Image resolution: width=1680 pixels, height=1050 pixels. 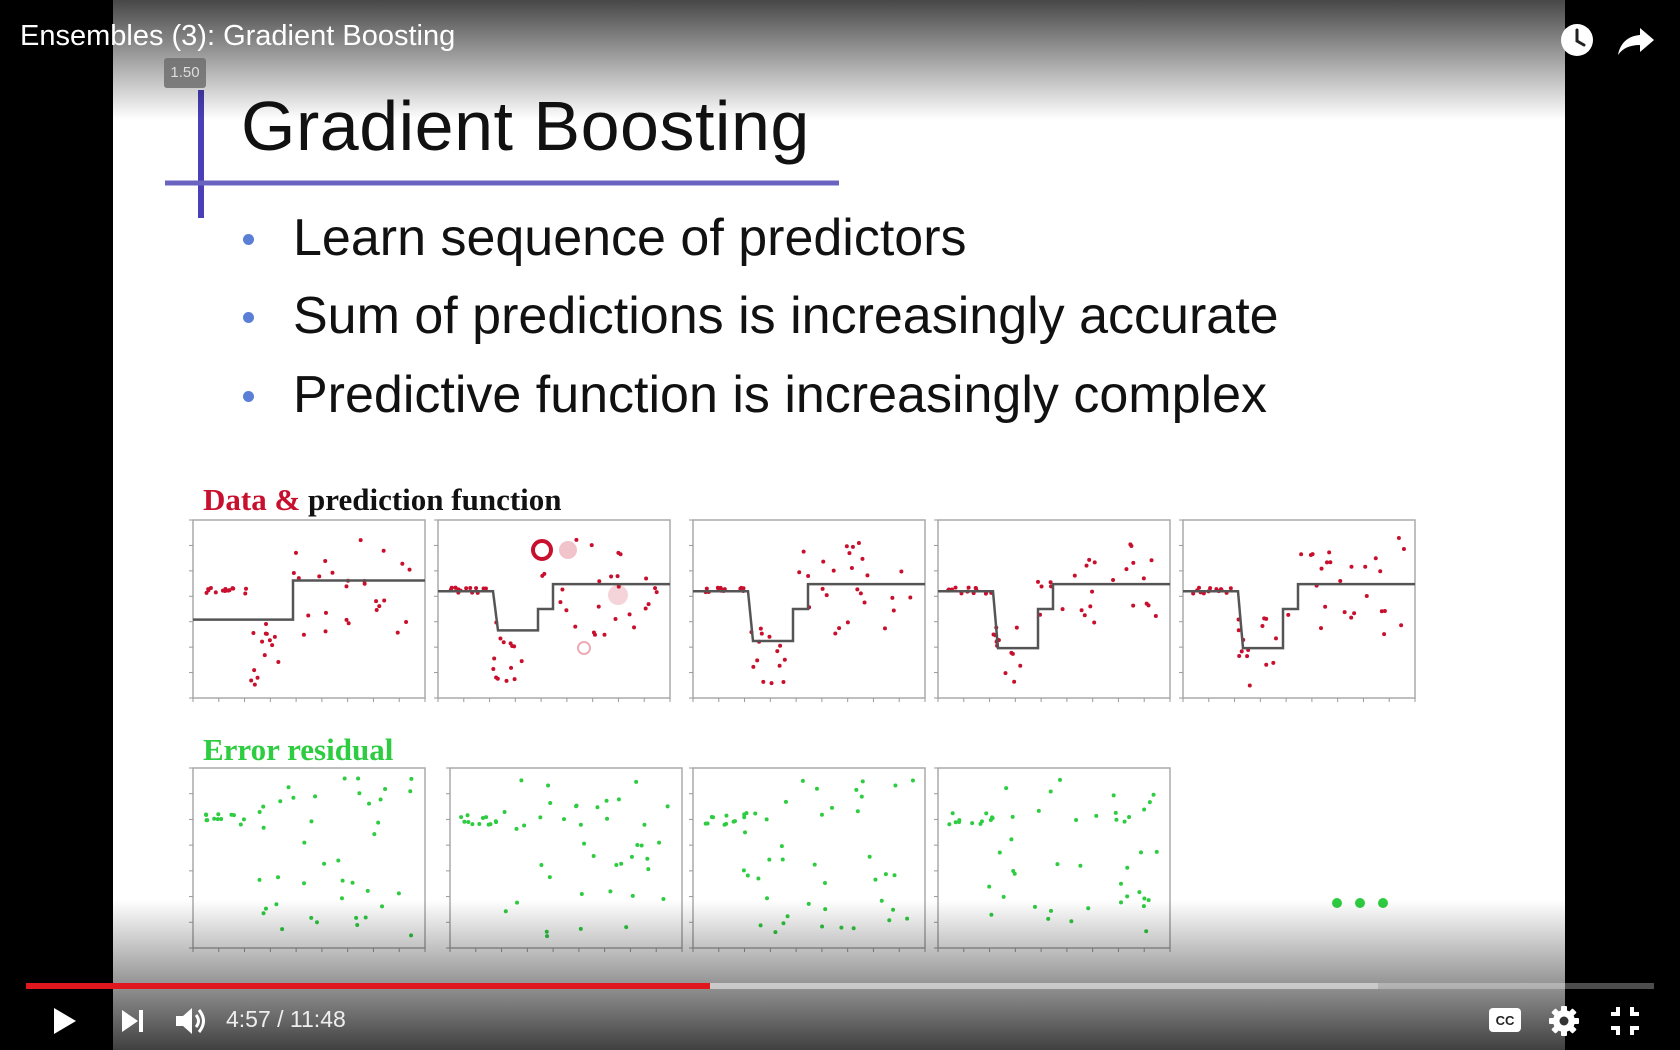 I want to click on share-arrow-icon, so click(x=1636, y=40).